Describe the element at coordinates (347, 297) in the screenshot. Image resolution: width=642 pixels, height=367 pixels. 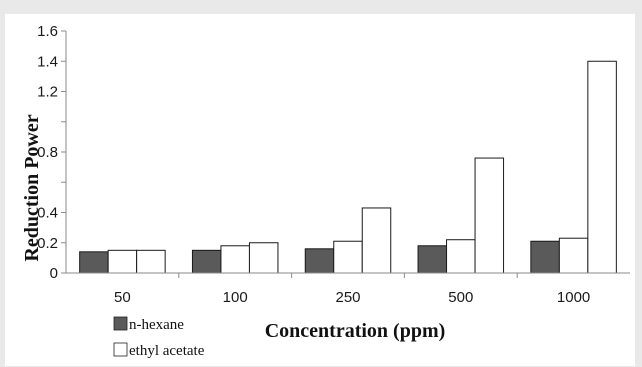
I see `x-tick-label: 250` at that location.